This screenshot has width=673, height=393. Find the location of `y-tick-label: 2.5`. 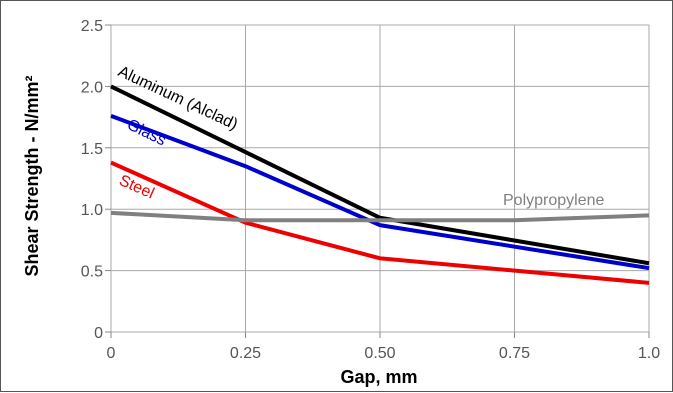

y-tick-label: 2.5 is located at coordinates (92, 26).